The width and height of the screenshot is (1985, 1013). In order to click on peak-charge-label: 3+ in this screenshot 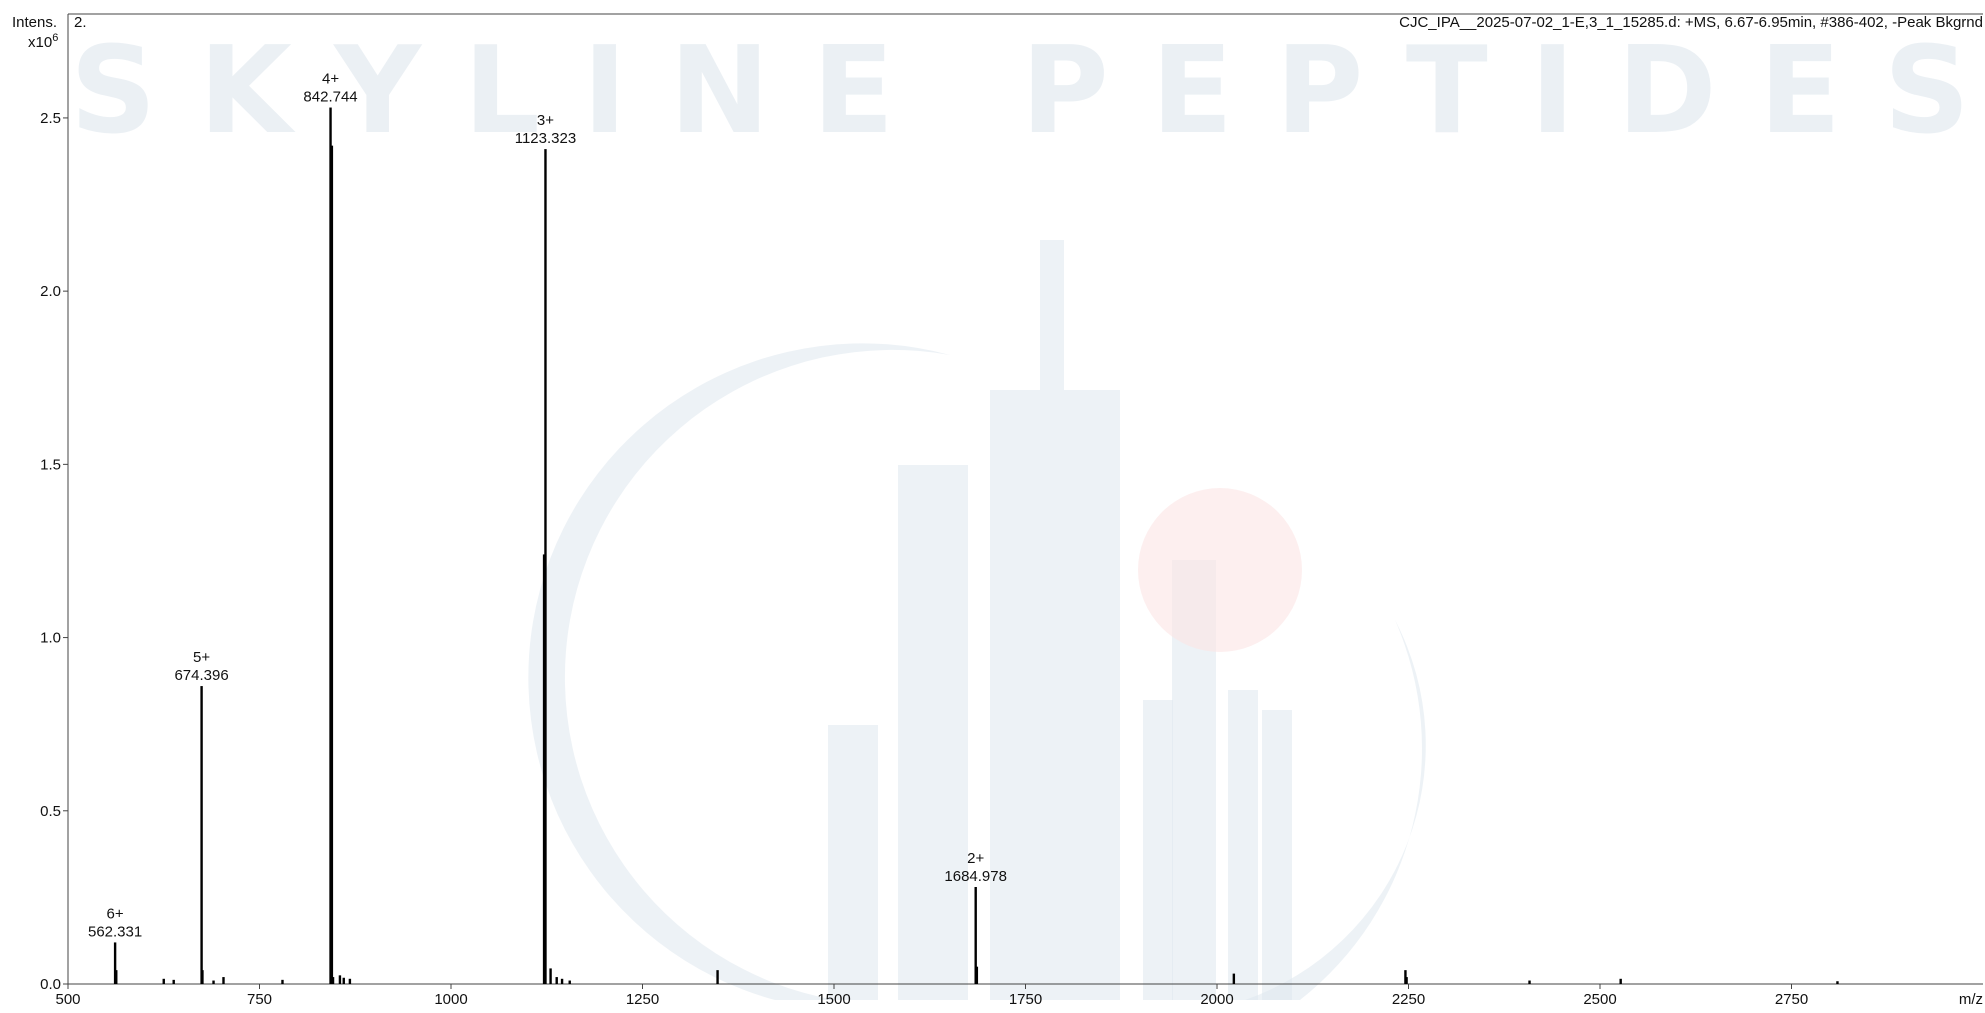, I will do `click(545, 120)`.